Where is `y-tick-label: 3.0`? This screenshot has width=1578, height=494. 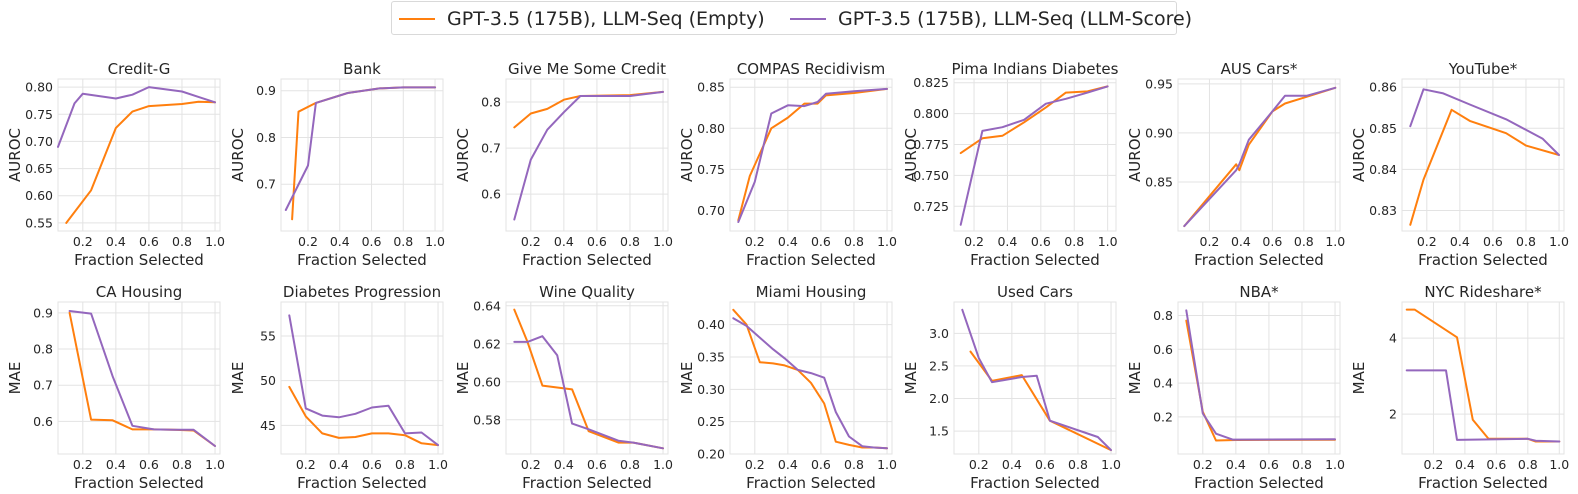 y-tick-label: 3.0 is located at coordinates (939, 333).